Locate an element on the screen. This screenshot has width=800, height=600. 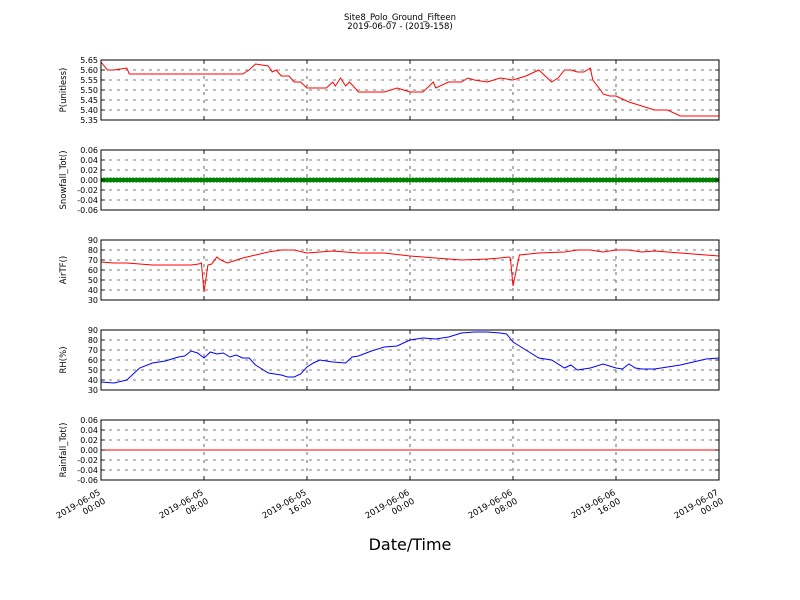
y-tick-label: 5.55 is located at coordinates (89, 80).